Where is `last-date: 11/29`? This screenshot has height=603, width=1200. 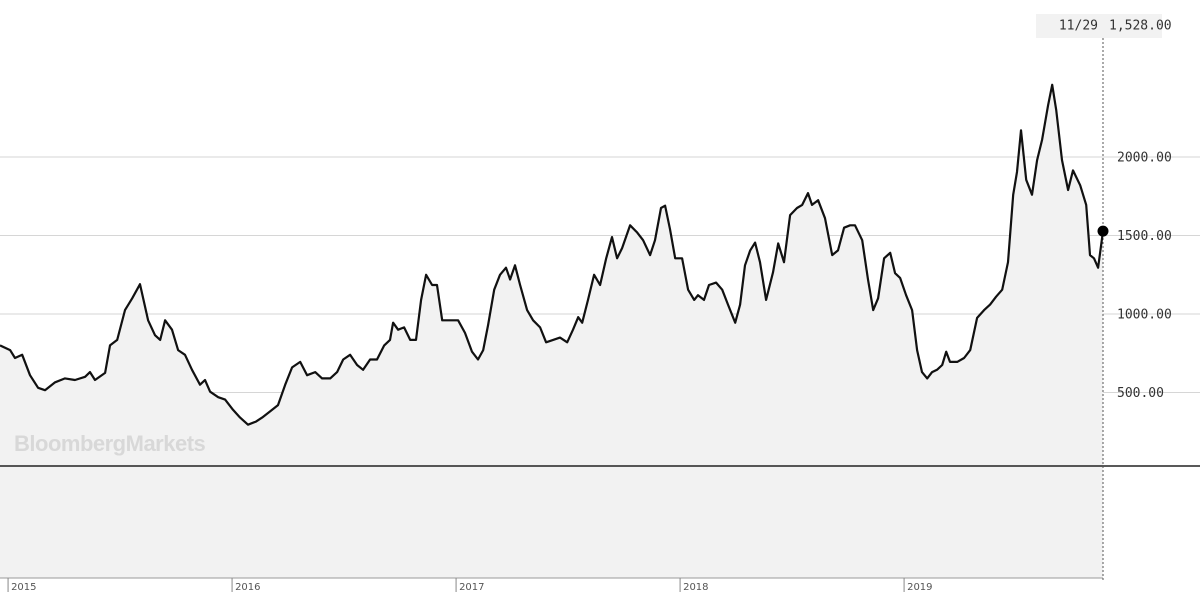 last-date: 11/29 is located at coordinates (1078, 26).